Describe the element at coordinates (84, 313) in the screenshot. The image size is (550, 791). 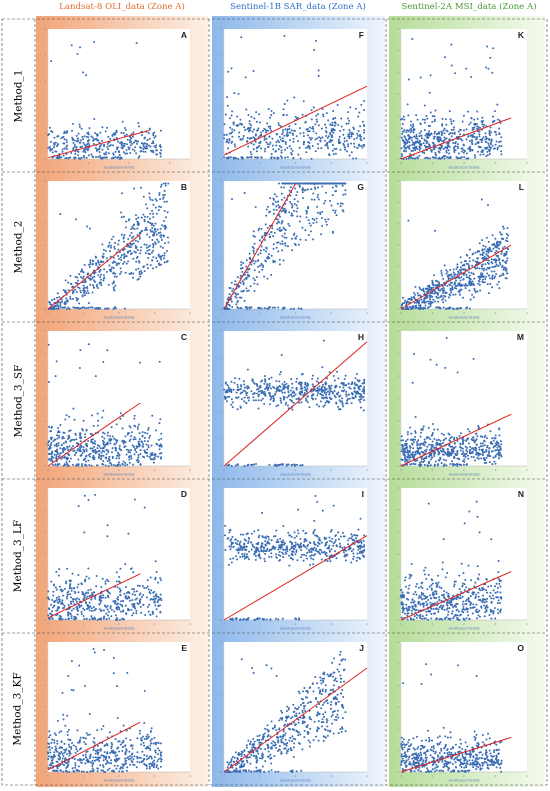
I see `x-tick-label: 1` at that location.